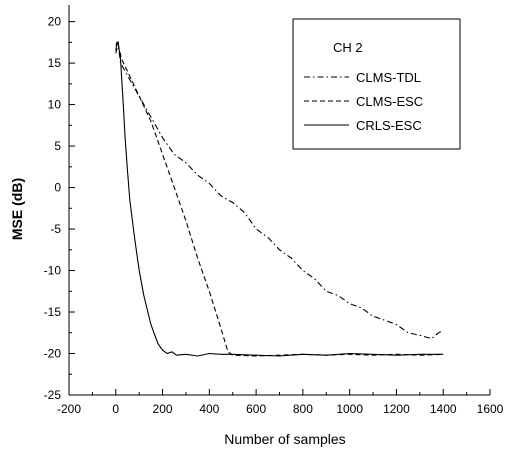 This screenshot has width=522, height=456. I want to click on x-tick-label: 200, so click(163, 409).